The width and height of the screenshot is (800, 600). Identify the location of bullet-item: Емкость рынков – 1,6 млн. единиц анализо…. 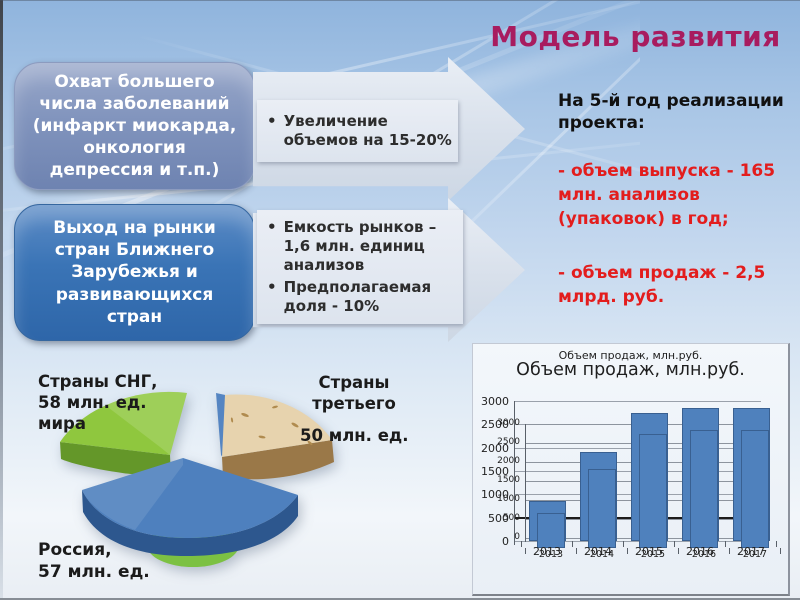
(361, 246).